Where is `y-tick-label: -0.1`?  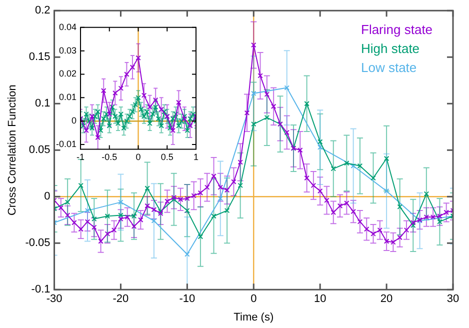 y-tick-label: -0.1 is located at coordinates (40, 290).